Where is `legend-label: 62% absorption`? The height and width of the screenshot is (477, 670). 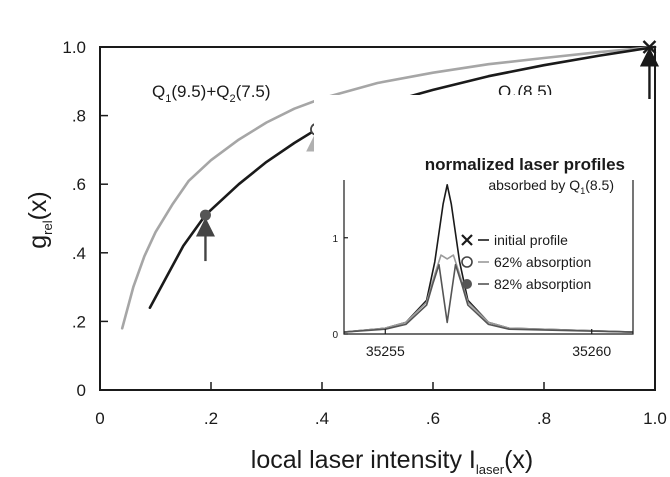
legend-label: 62% absorption is located at coordinates (542, 262).